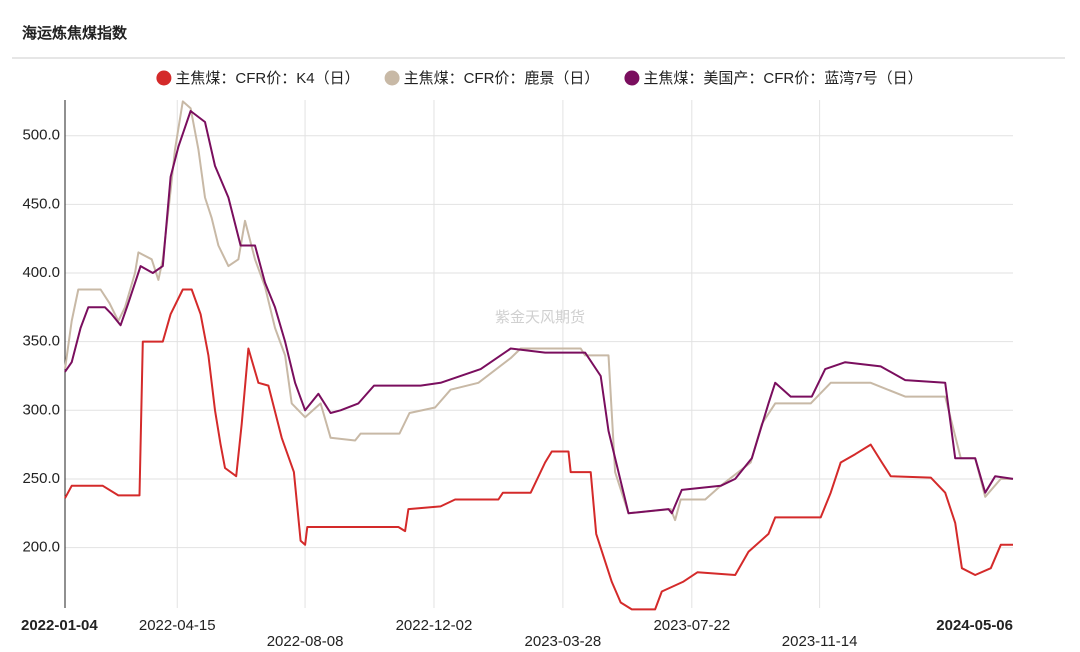  What do you see at coordinates (41, 341) in the screenshot?
I see `y-tick-label: 350.0` at bounding box center [41, 341].